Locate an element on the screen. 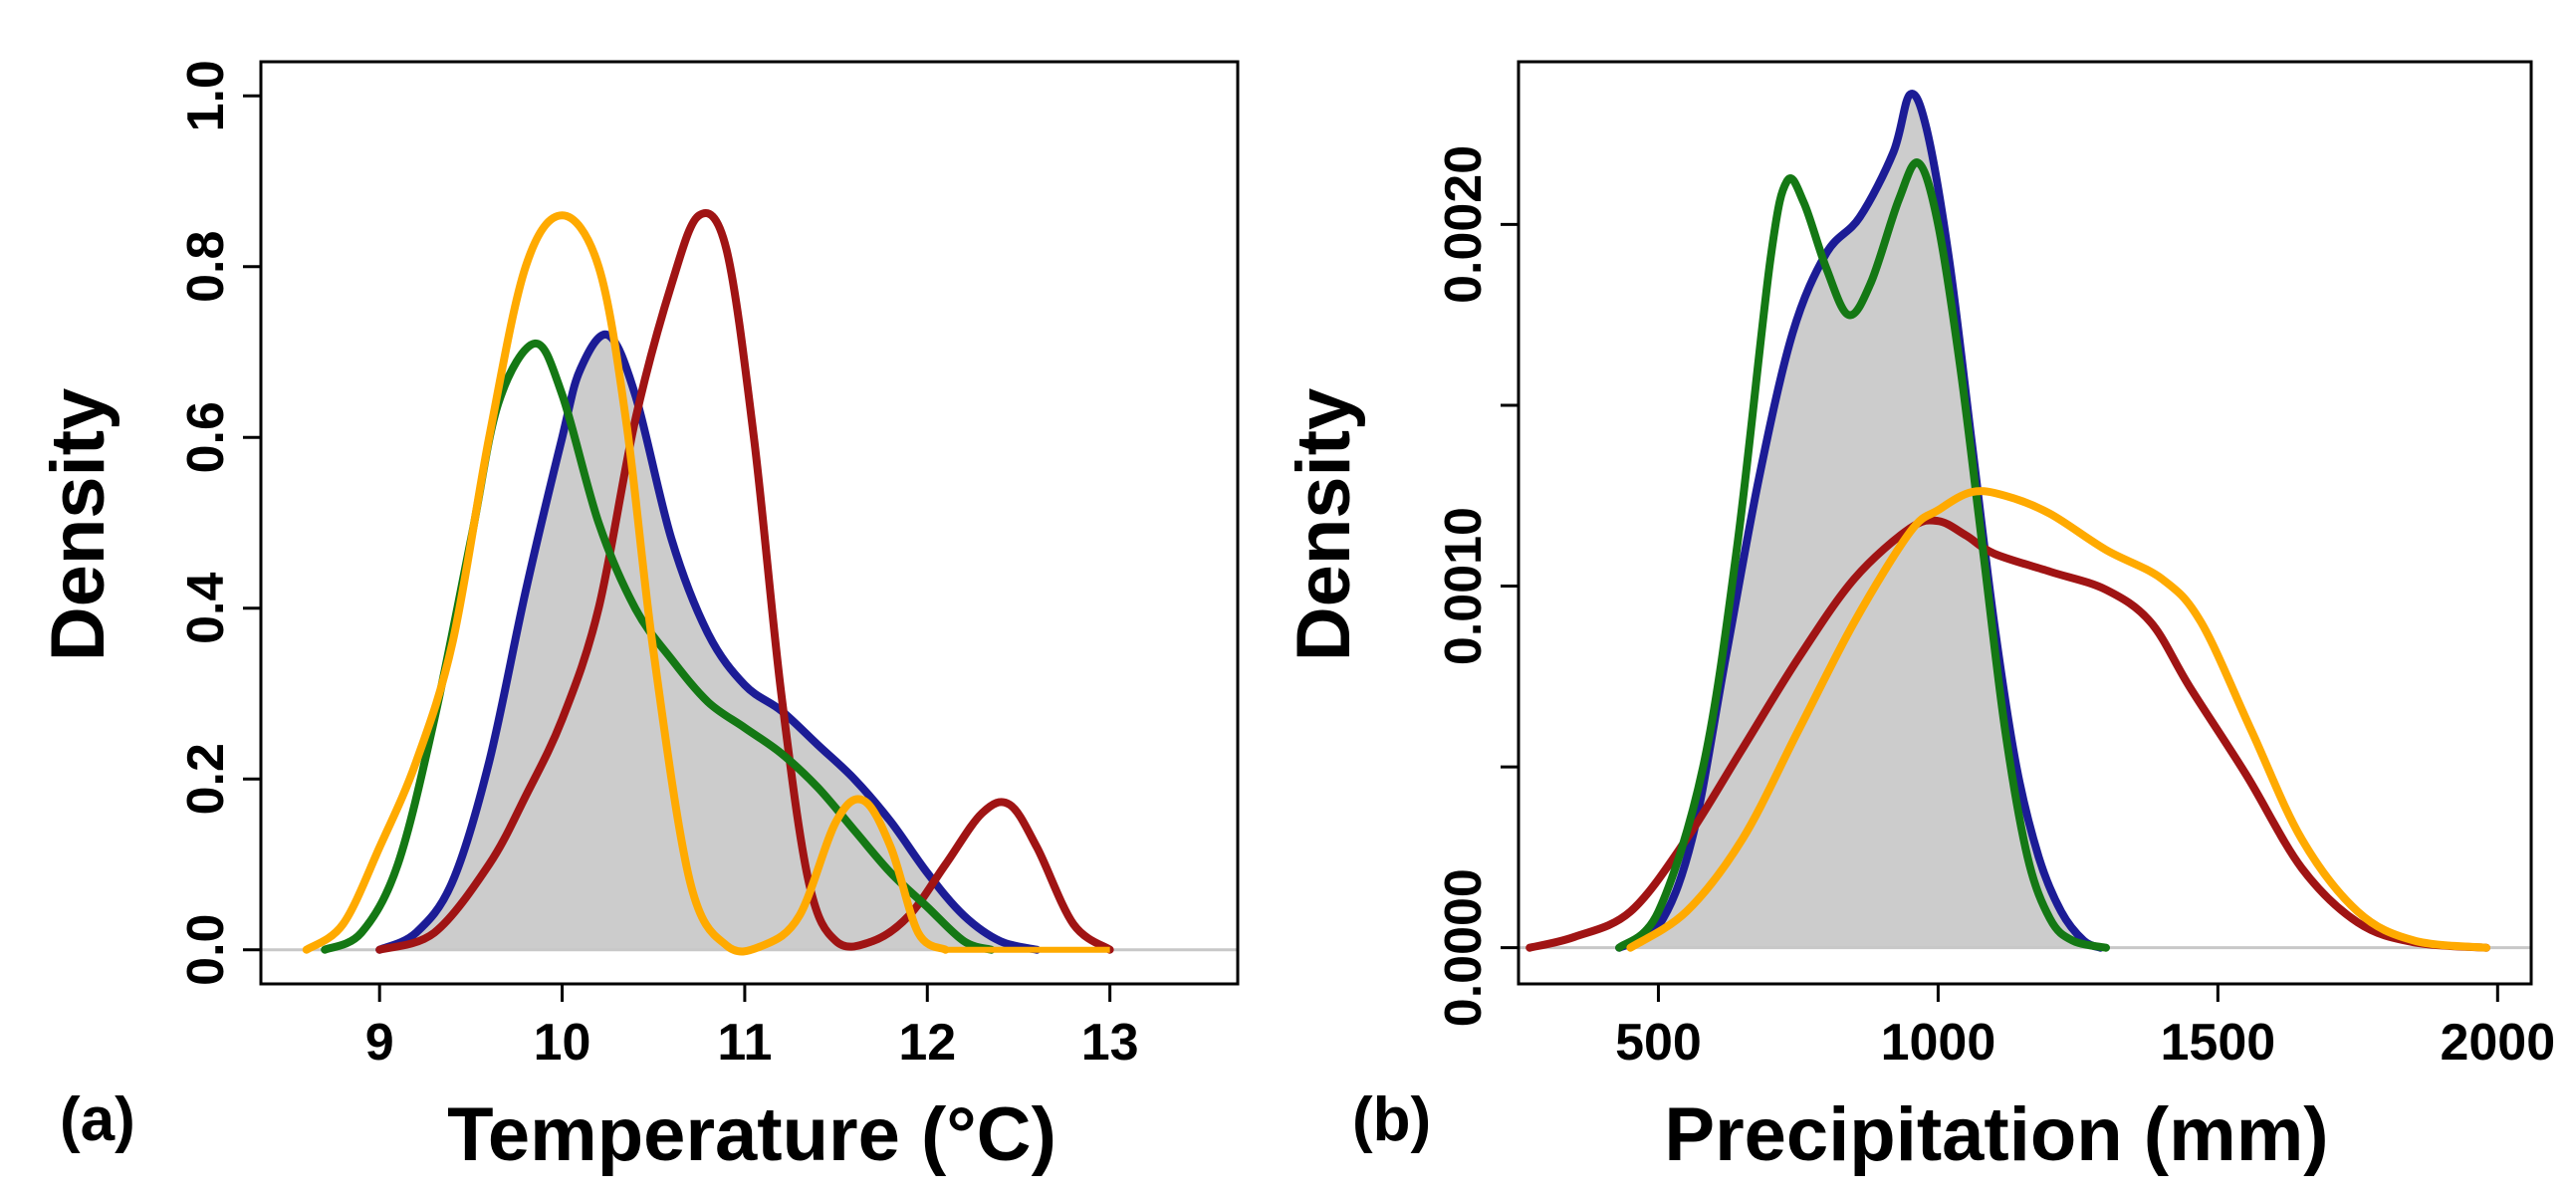  panel-b-fill-layer is located at coordinates (1860, 521).